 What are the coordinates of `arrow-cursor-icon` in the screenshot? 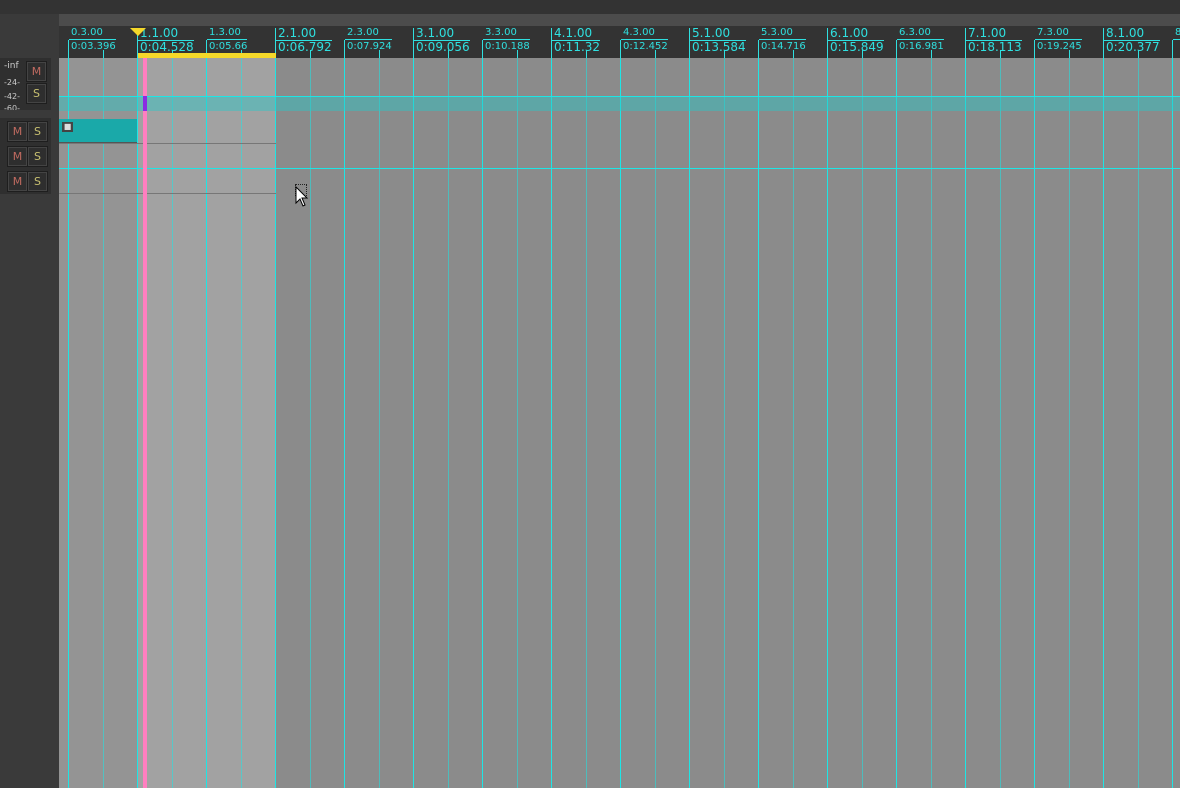 It's located at (302, 196).